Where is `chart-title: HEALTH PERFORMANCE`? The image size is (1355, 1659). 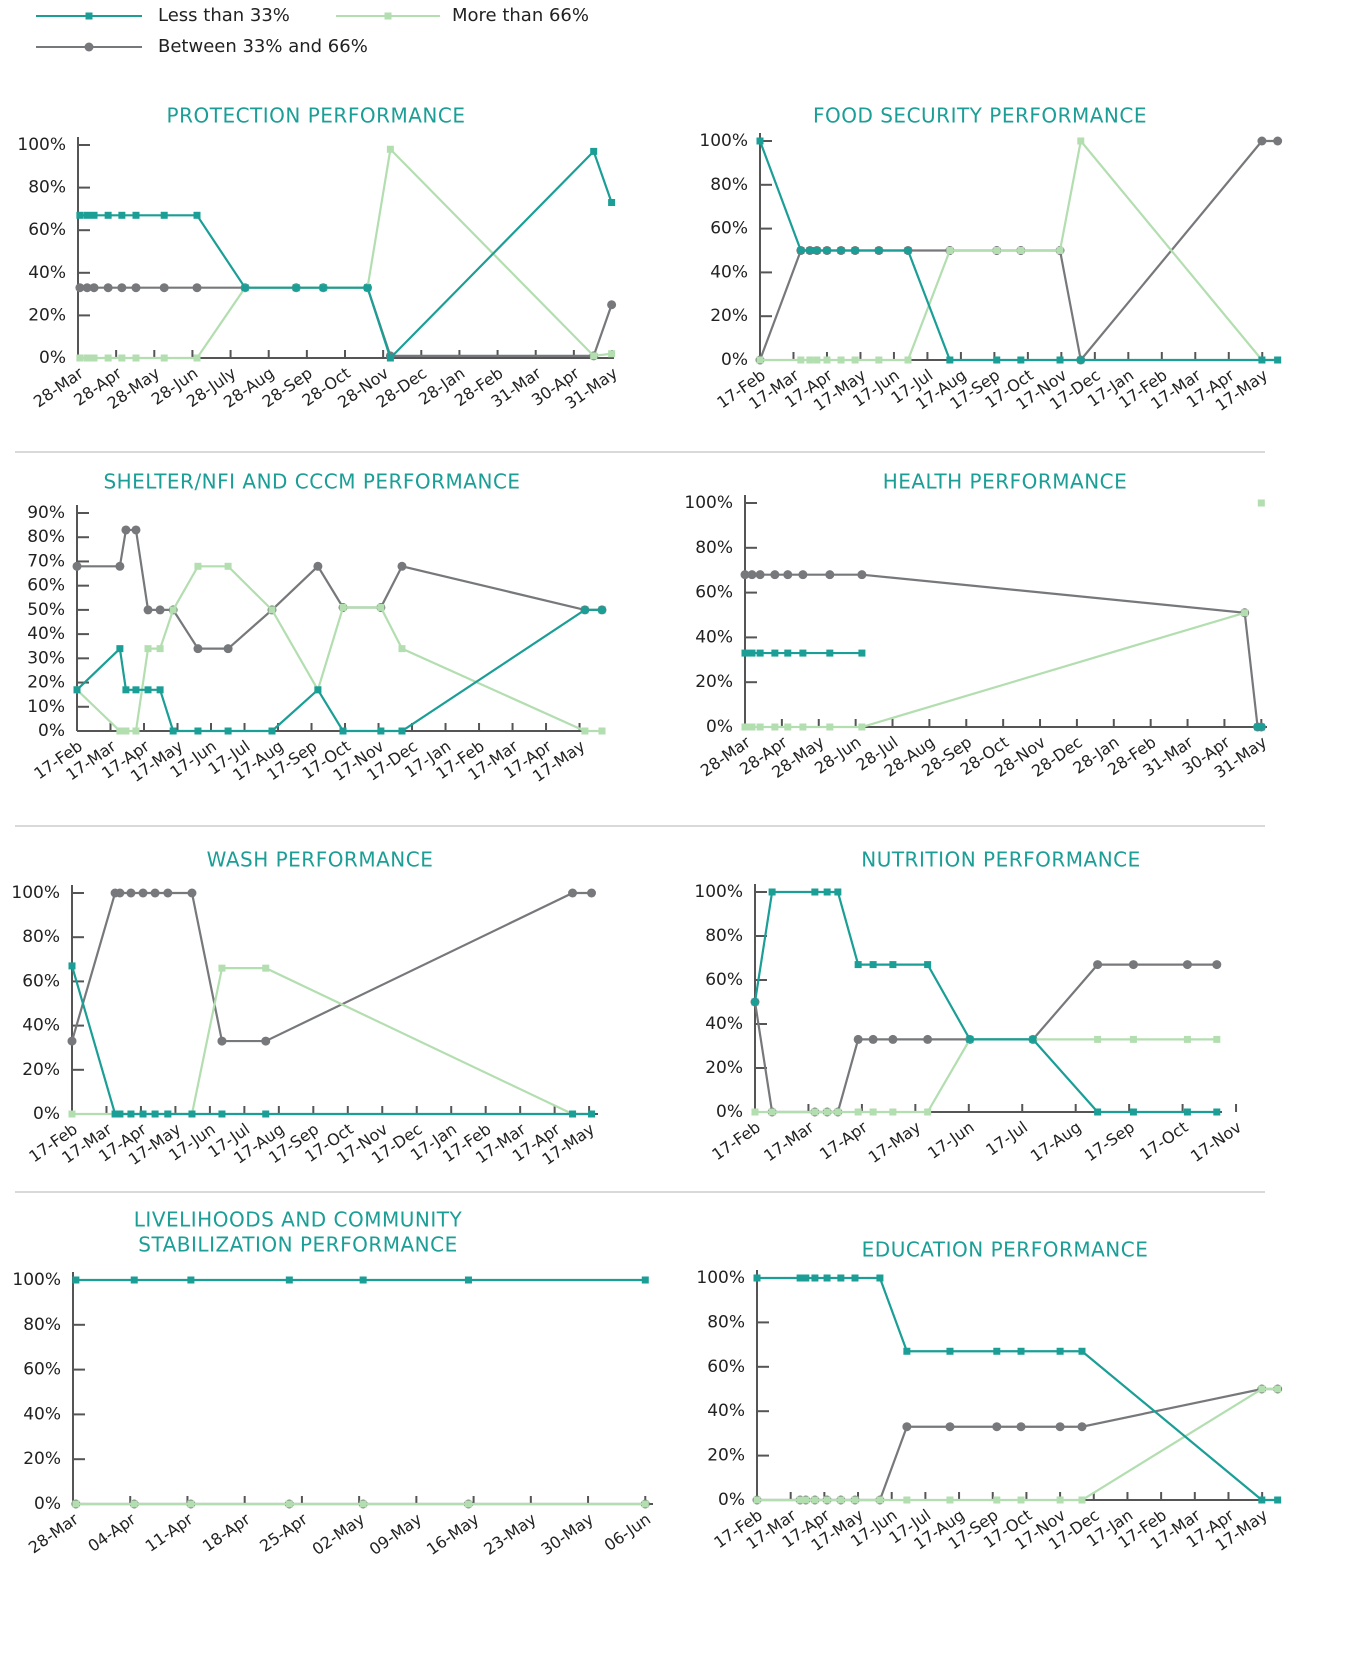 chart-title: HEALTH PERFORMANCE is located at coordinates (1005, 482).